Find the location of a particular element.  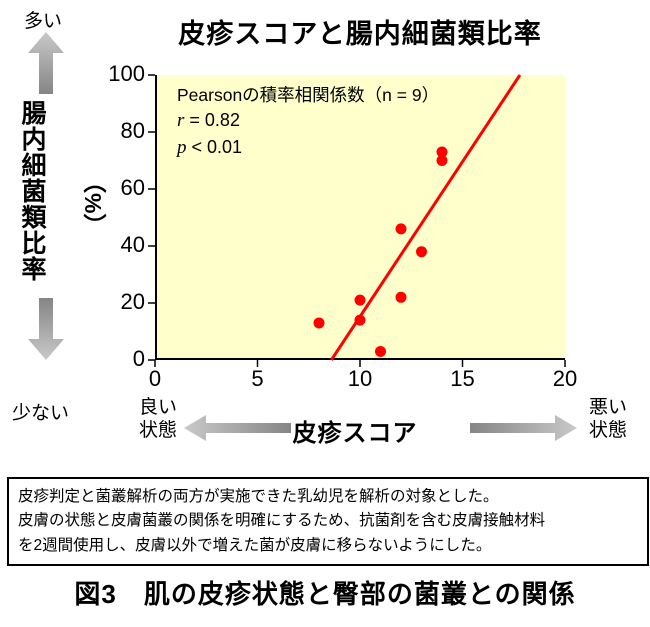

y-tick-label: 40 is located at coordinates (132, 244).